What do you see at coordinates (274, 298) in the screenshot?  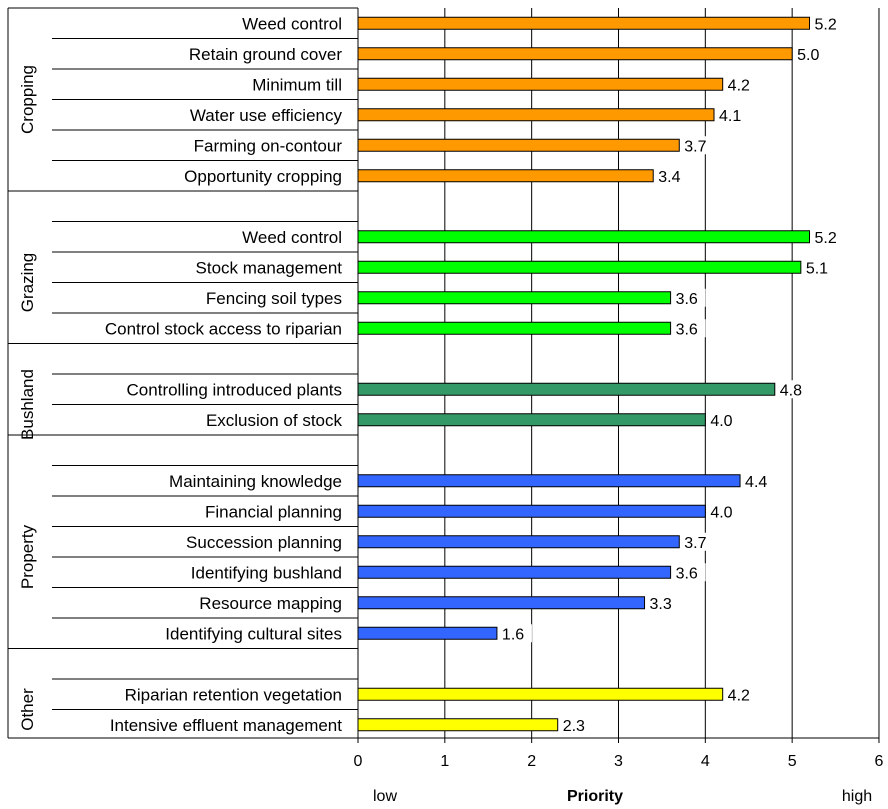 I see `category-label: Fencing soil types` at bounding box center [274, 298].